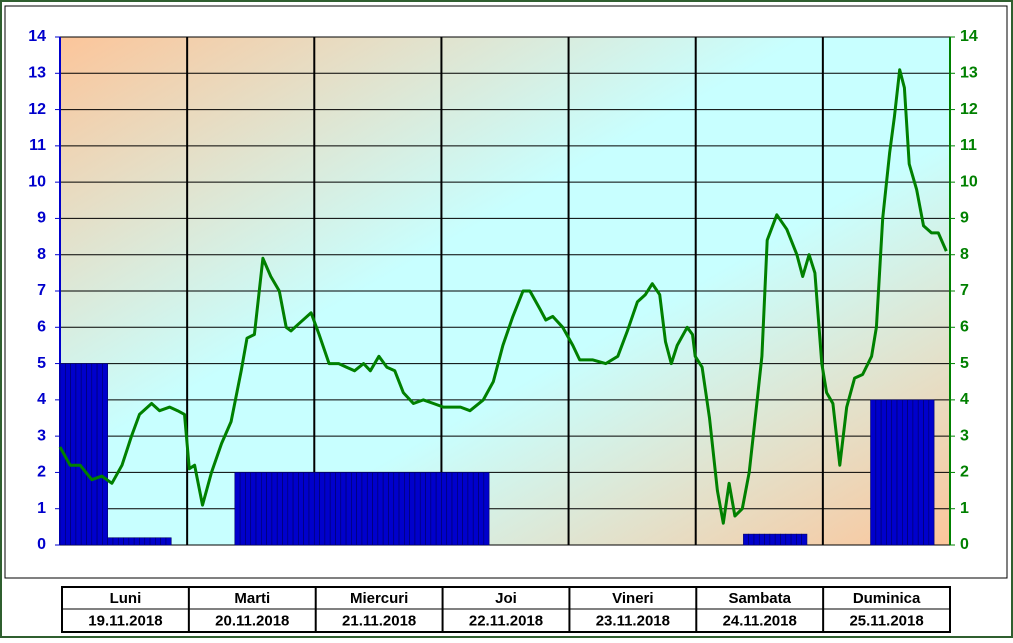  Describe the element at coordinates (632, 598) in the screenshot. I see `day-name: Vineri` at that location.